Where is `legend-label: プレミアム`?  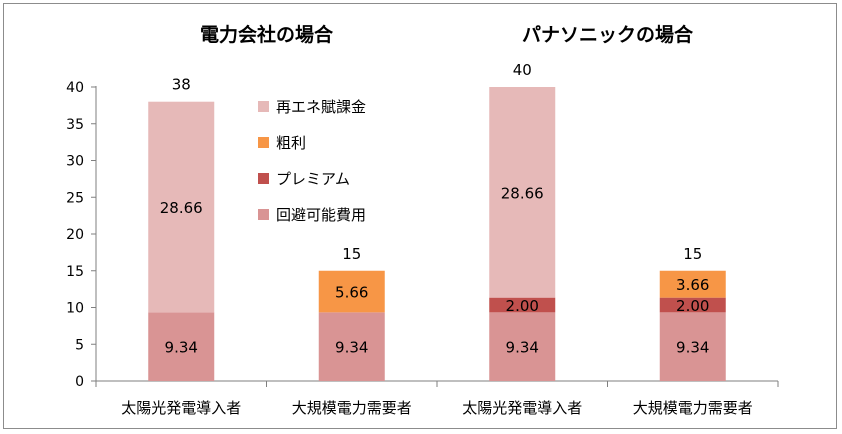
legend-label: プレミアム is located at coordinates (313, 179).